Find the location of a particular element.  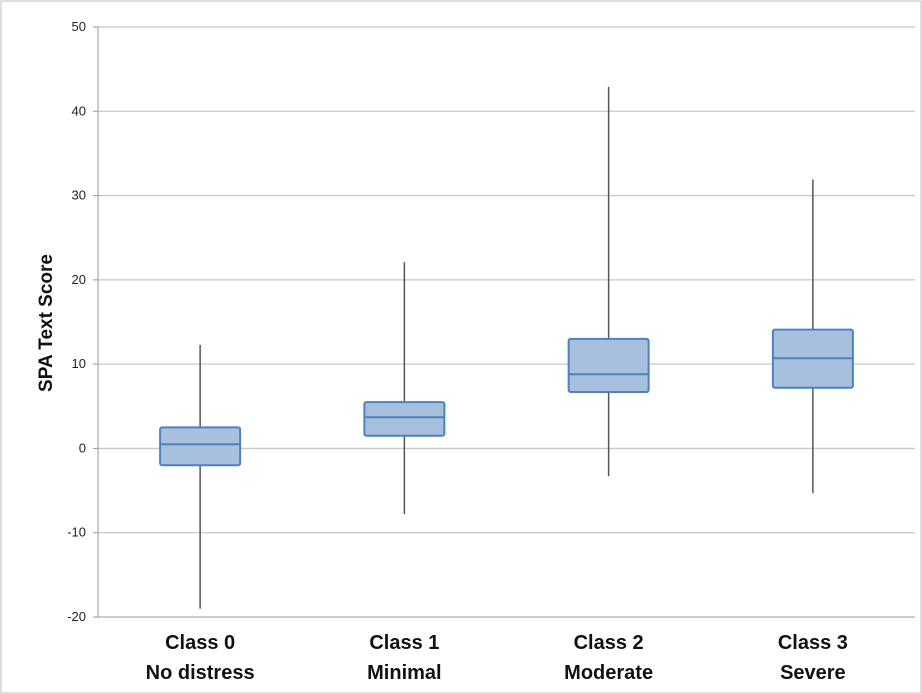

y-tick-label: 30 is located at coordinates (79, 195).